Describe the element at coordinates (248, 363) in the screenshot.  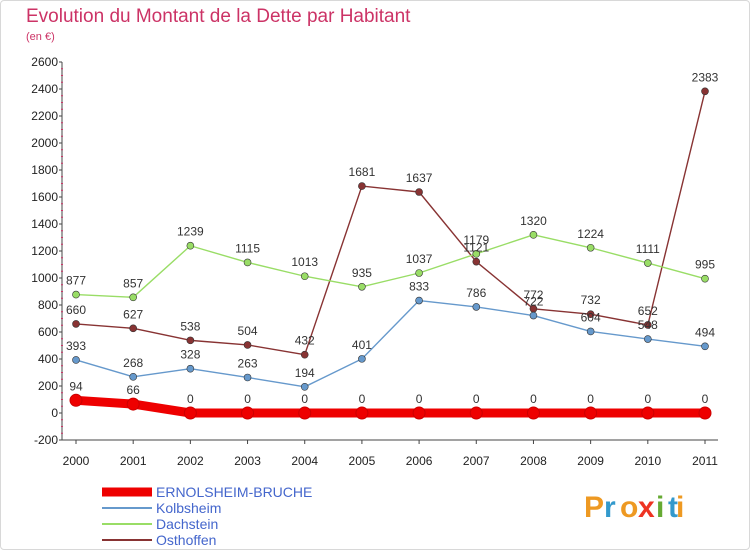
I see `data-label: 263` at that location.